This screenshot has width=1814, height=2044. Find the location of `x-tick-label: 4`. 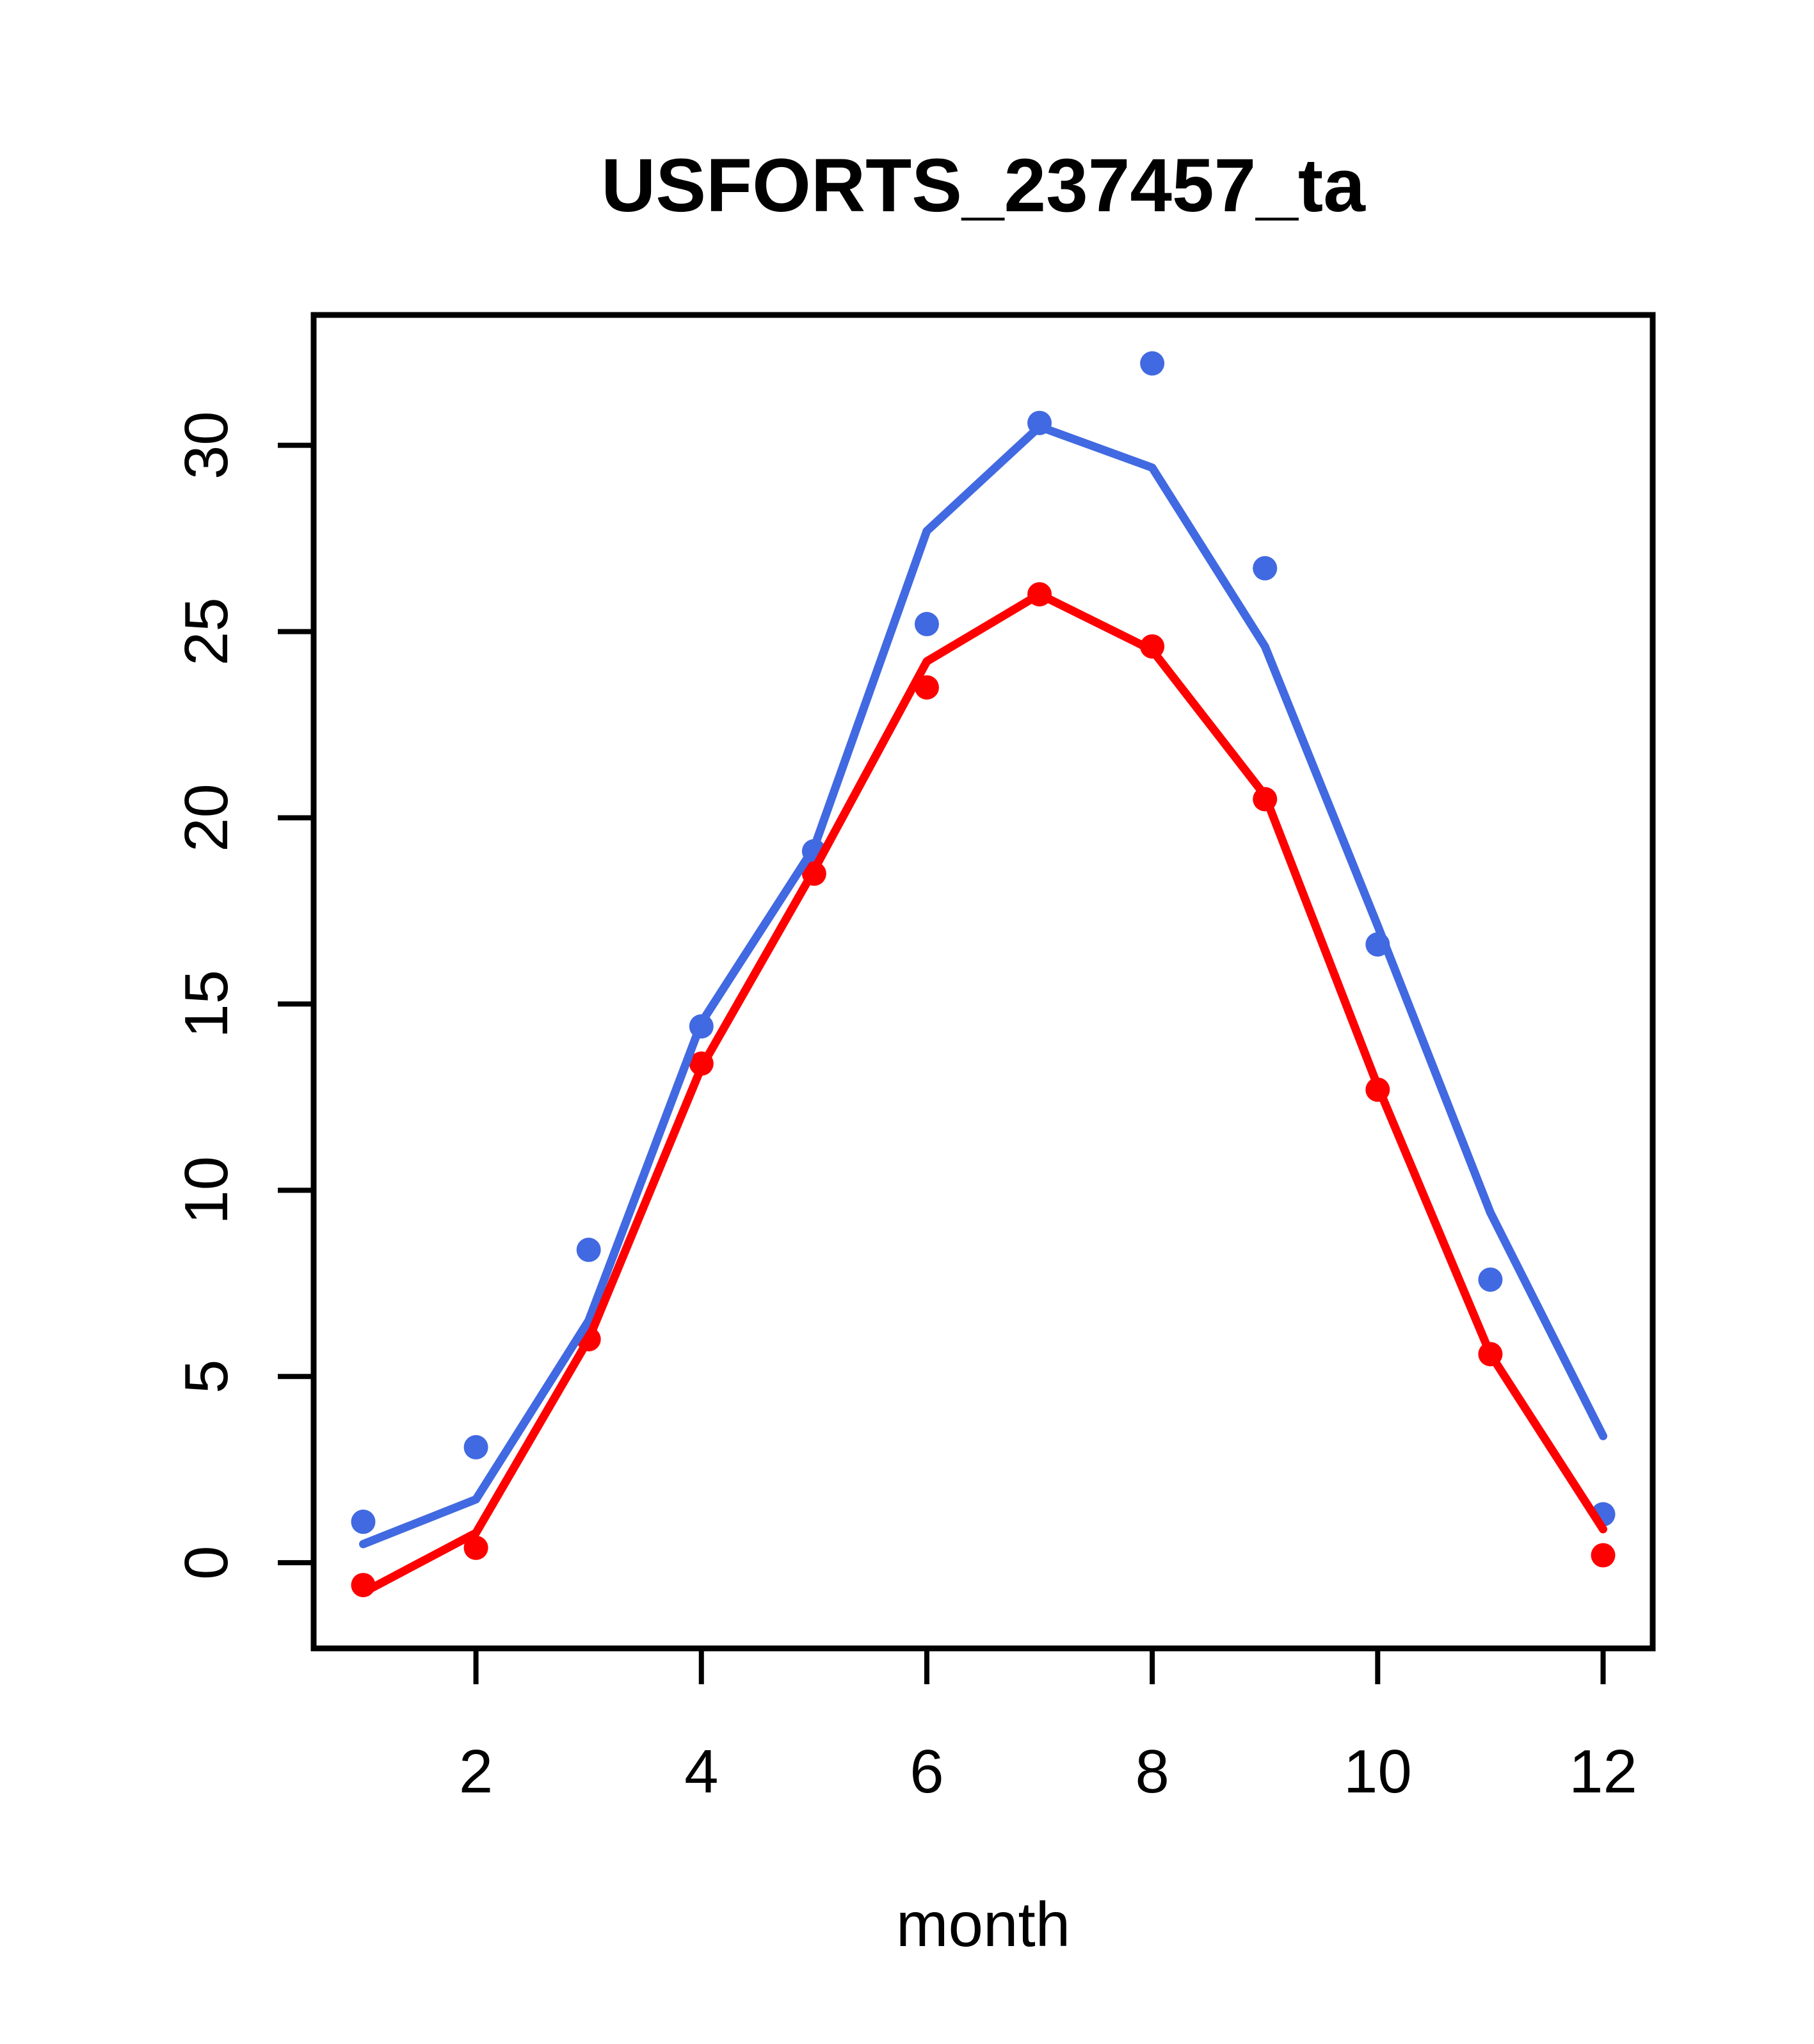

x-tick-label: 4 is located at coordinates (701, 1771).